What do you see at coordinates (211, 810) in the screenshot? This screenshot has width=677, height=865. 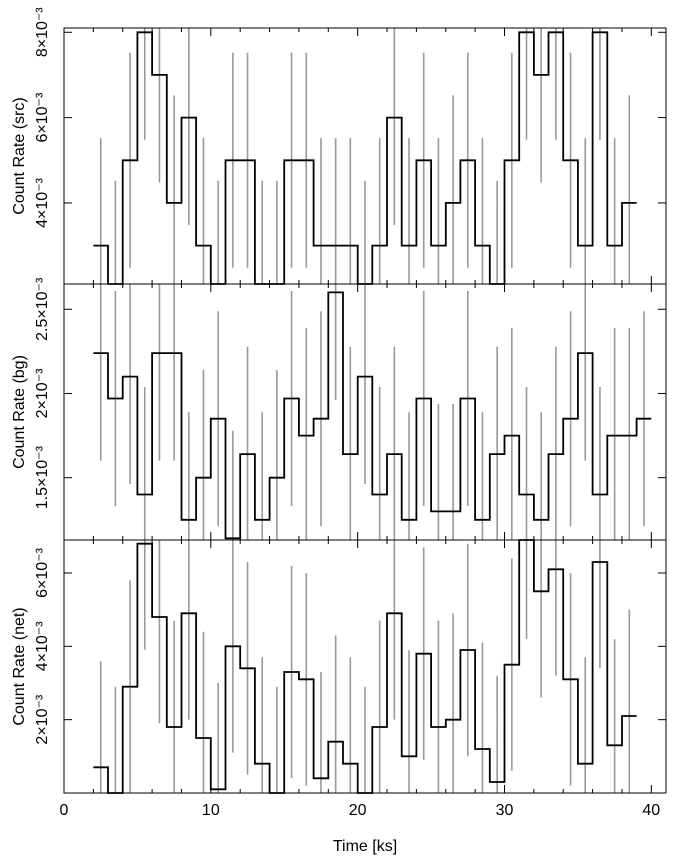 I see `x-tick-label: 10` at bounding box center [211, 810].